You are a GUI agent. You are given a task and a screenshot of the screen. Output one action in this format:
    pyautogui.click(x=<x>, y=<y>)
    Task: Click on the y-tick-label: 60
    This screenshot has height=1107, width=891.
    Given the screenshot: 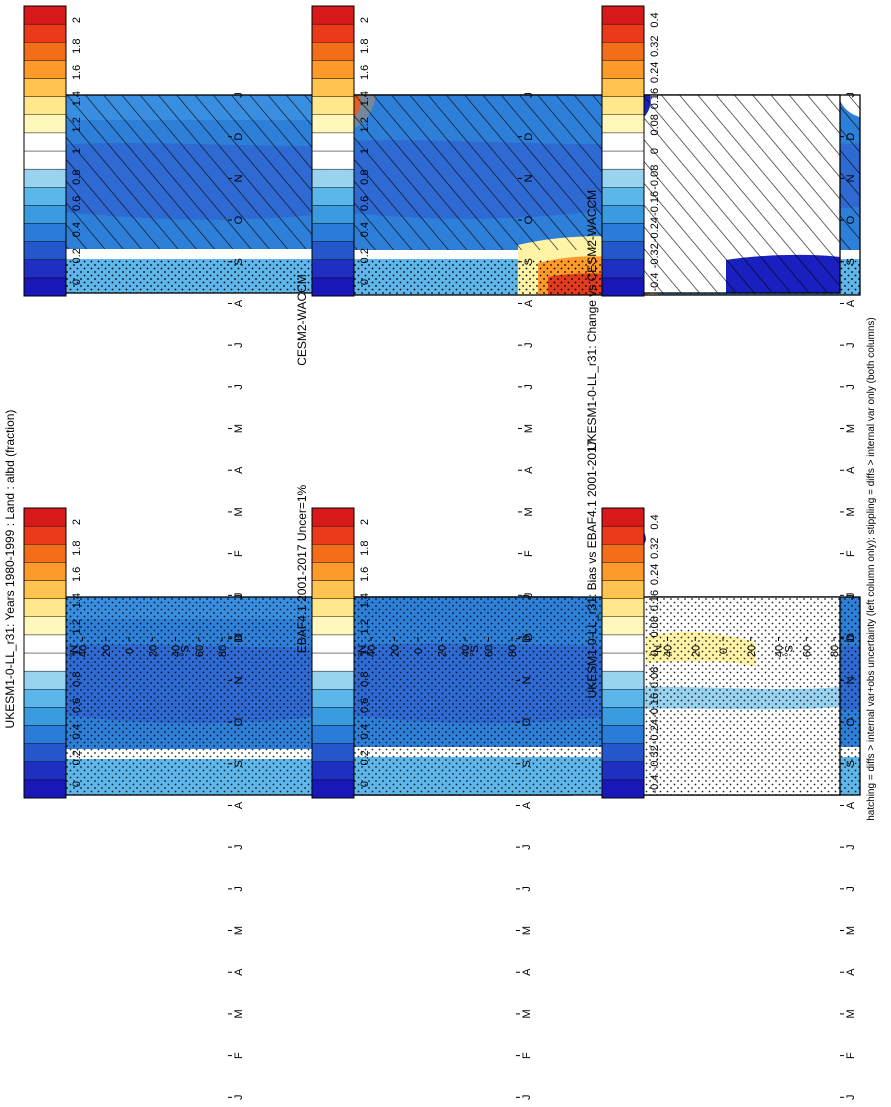 What is the action you would take?
    pyautogui.click(x=200, y=651)
    